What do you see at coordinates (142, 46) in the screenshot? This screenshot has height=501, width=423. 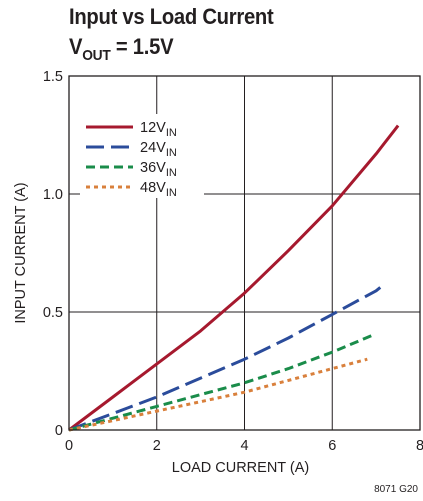 I see `subtitle-suffix: = 1.5V` at bounding box center [142, 46].